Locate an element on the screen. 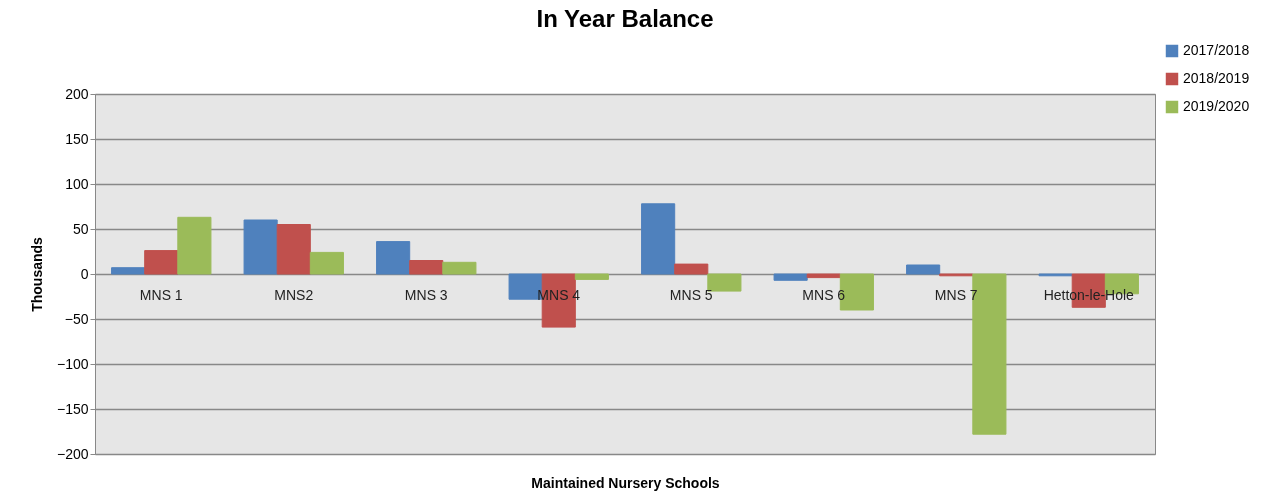 The width and height of the screenshot is (1269, 492). x-tick-label: MNS 5 is located at coordinates (691, 294).